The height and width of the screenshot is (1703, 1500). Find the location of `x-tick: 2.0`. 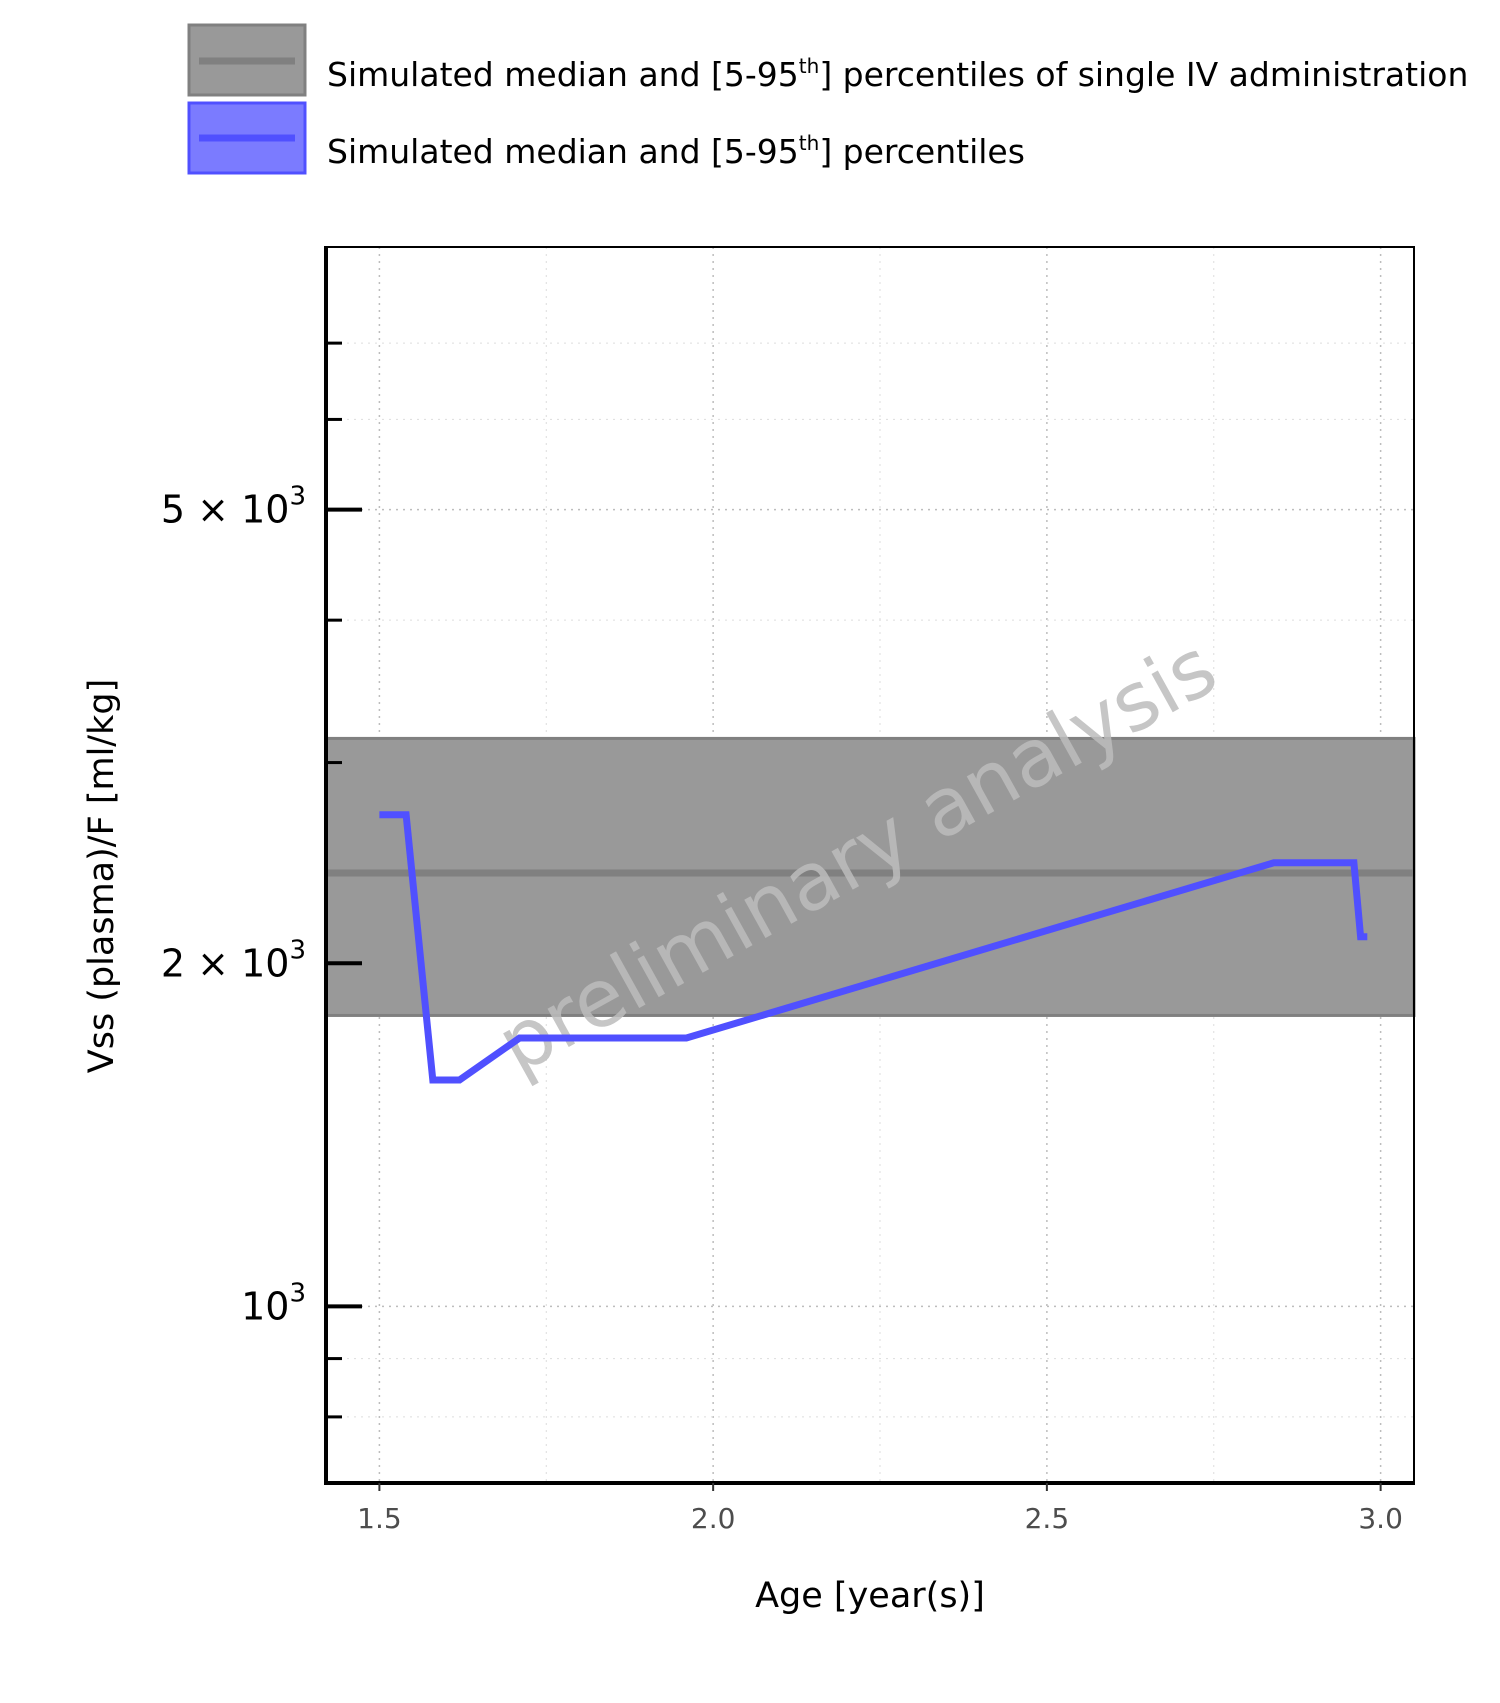

x-tick: 2.0 is located at coordinates (713, 1509).